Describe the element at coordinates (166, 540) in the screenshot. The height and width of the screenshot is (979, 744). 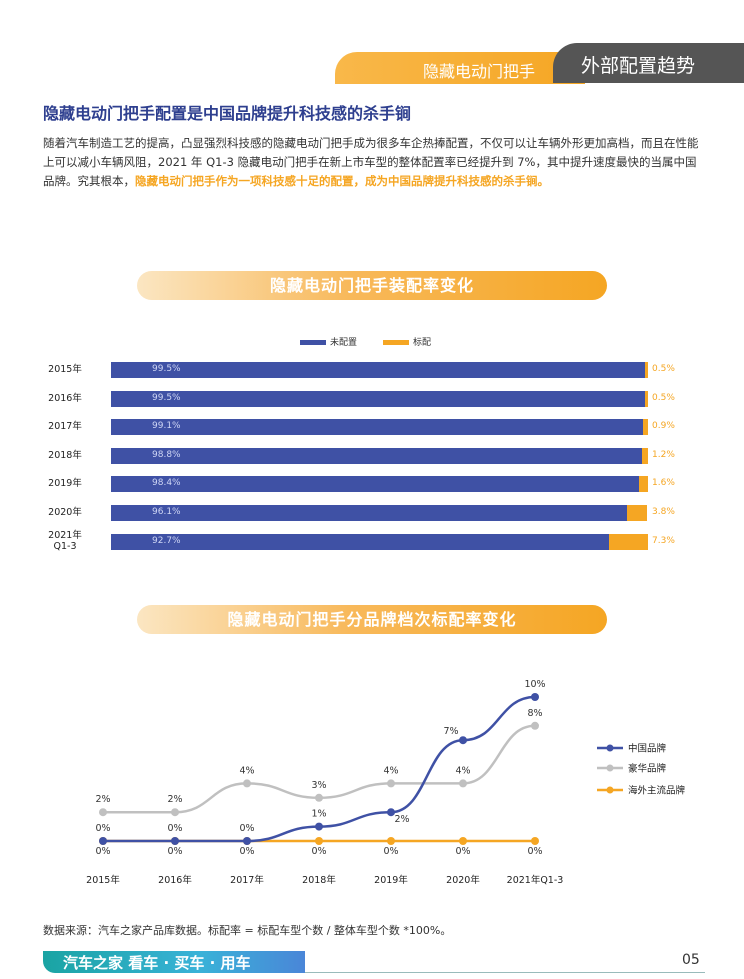
I see `bar-value-label-unconfigured: 92.7%` at that location.